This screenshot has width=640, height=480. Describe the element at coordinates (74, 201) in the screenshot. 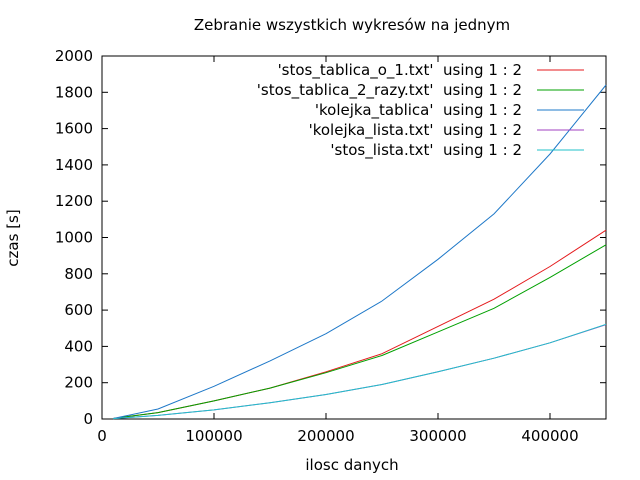

I see `y-tick-label: 1200` at that location.